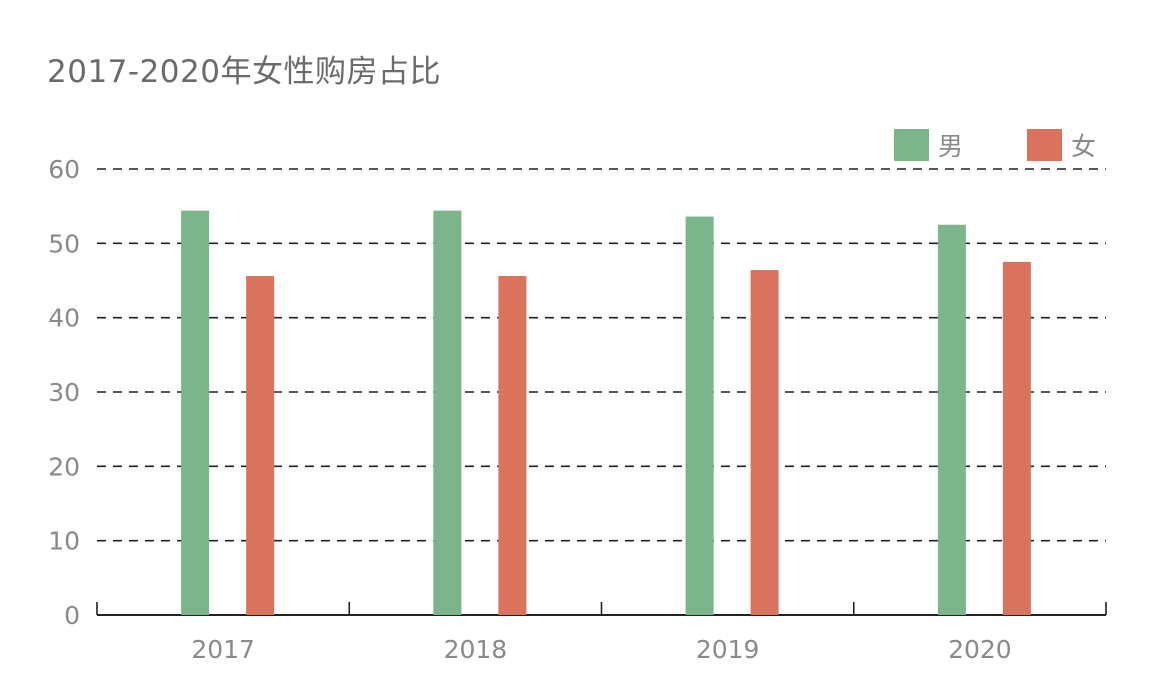 This screenshot has width=1176, height=696. Describe the element at coordinates (447, 413) in the screenshot. I see `bar-male-2018: 男 2018: 54.4` at that location.